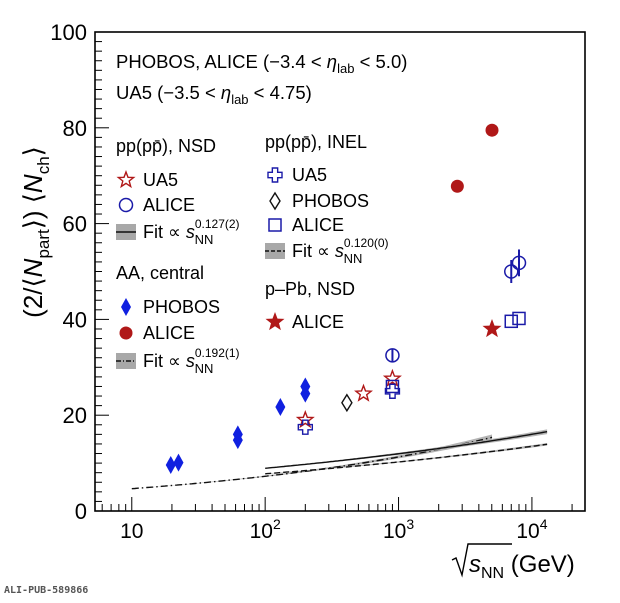 This screenshot has width=620, height=603. I want to click on y-tick-label: 60, so click(75, 224).